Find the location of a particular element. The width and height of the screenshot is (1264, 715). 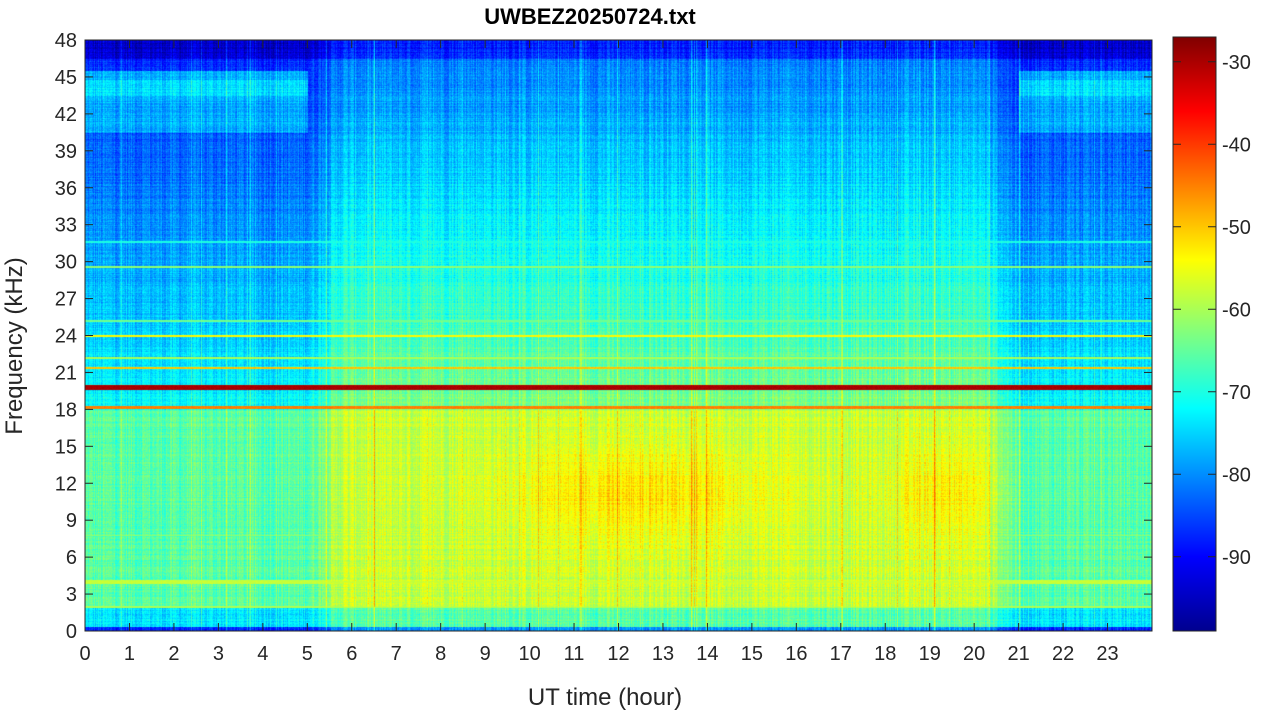

x-tick-label: 5 is located at coordinates (307, 654).